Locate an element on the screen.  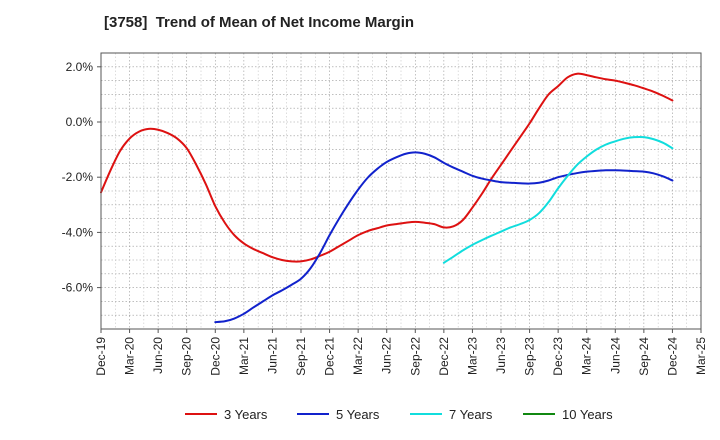
series-line-7-years is located at coordinates (558, 199).